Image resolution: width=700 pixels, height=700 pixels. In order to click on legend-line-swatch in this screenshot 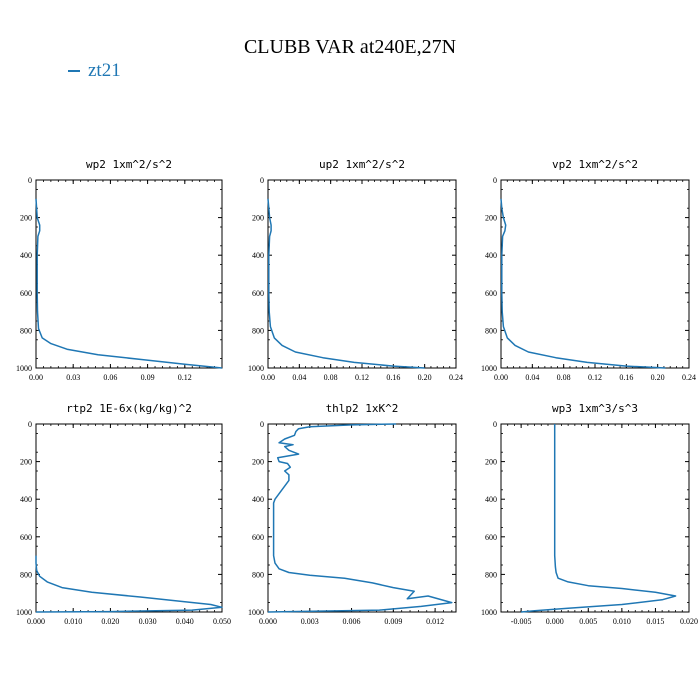, I will do `click(74, 71)`.